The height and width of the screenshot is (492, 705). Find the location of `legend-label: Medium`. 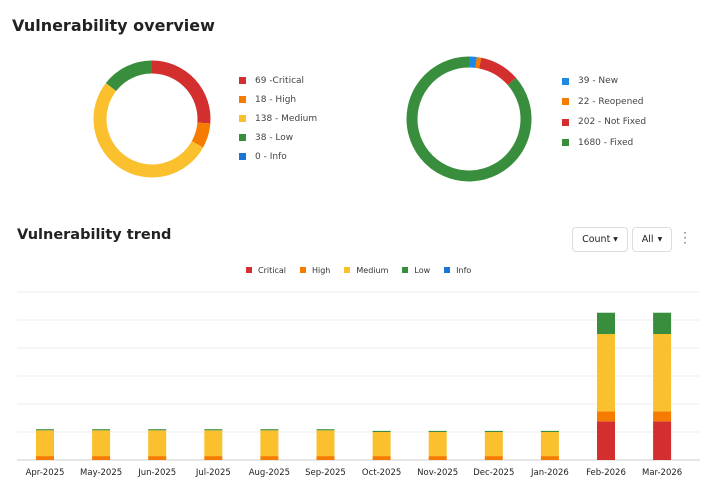

legend-label: Medium is located at coordinates (372, 270).